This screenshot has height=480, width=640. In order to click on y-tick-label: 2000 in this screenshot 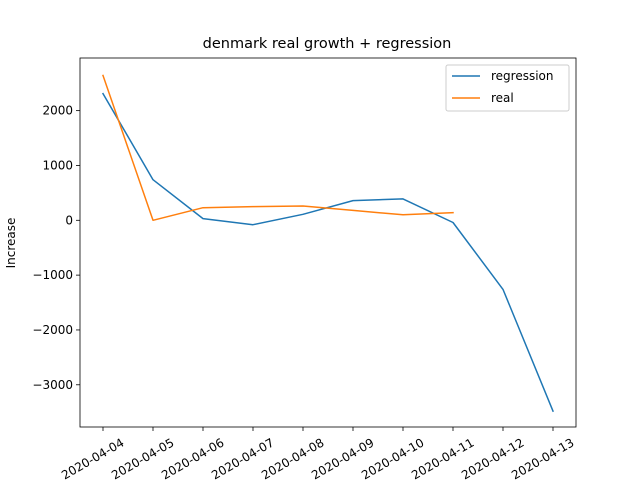, I will do `click(57, 111)`.